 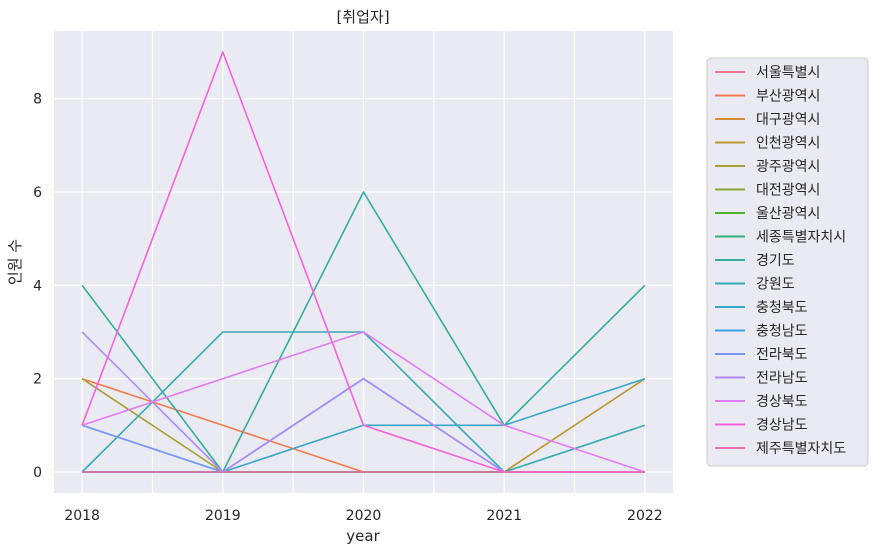 I want to click on legend-label: 광주광역시, so click(x=788, y=167).